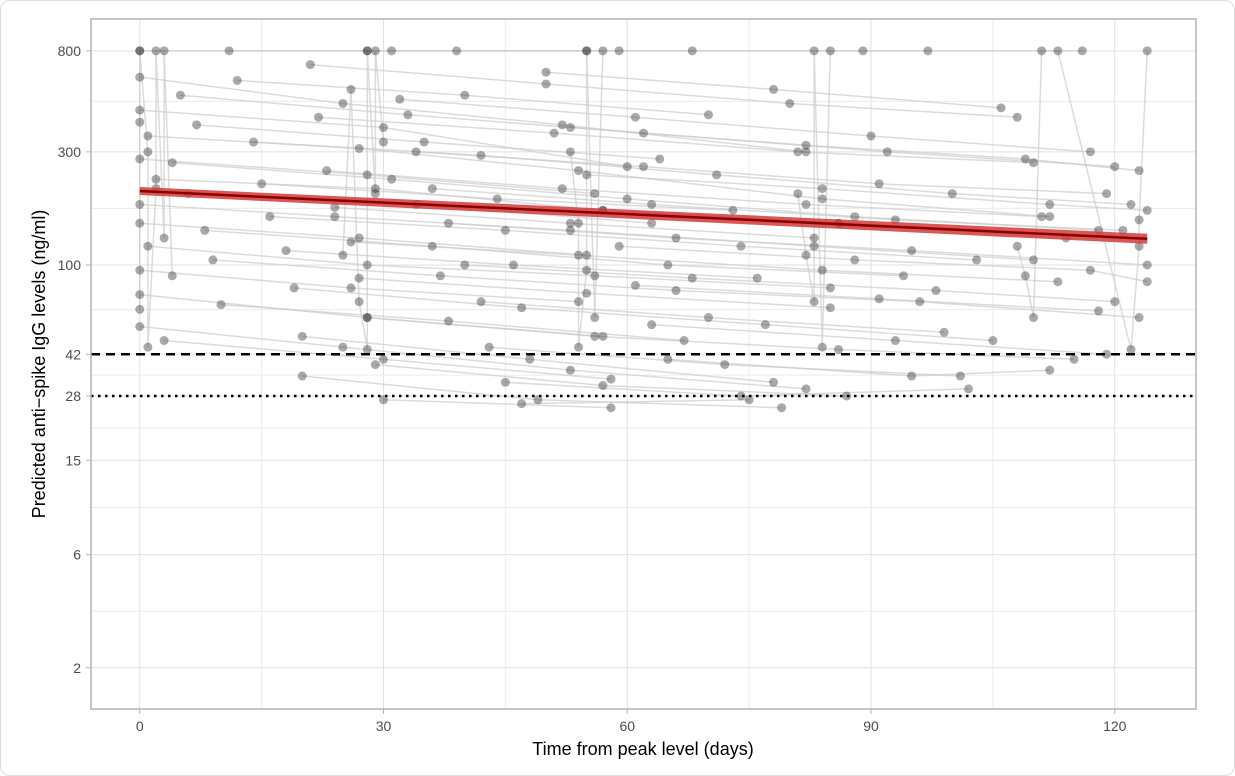 This screenshot has height=776, width=1235. Describe the element at coordinates (73, 460) in the screenshot. I see `y-tick-label: 15` at that location.